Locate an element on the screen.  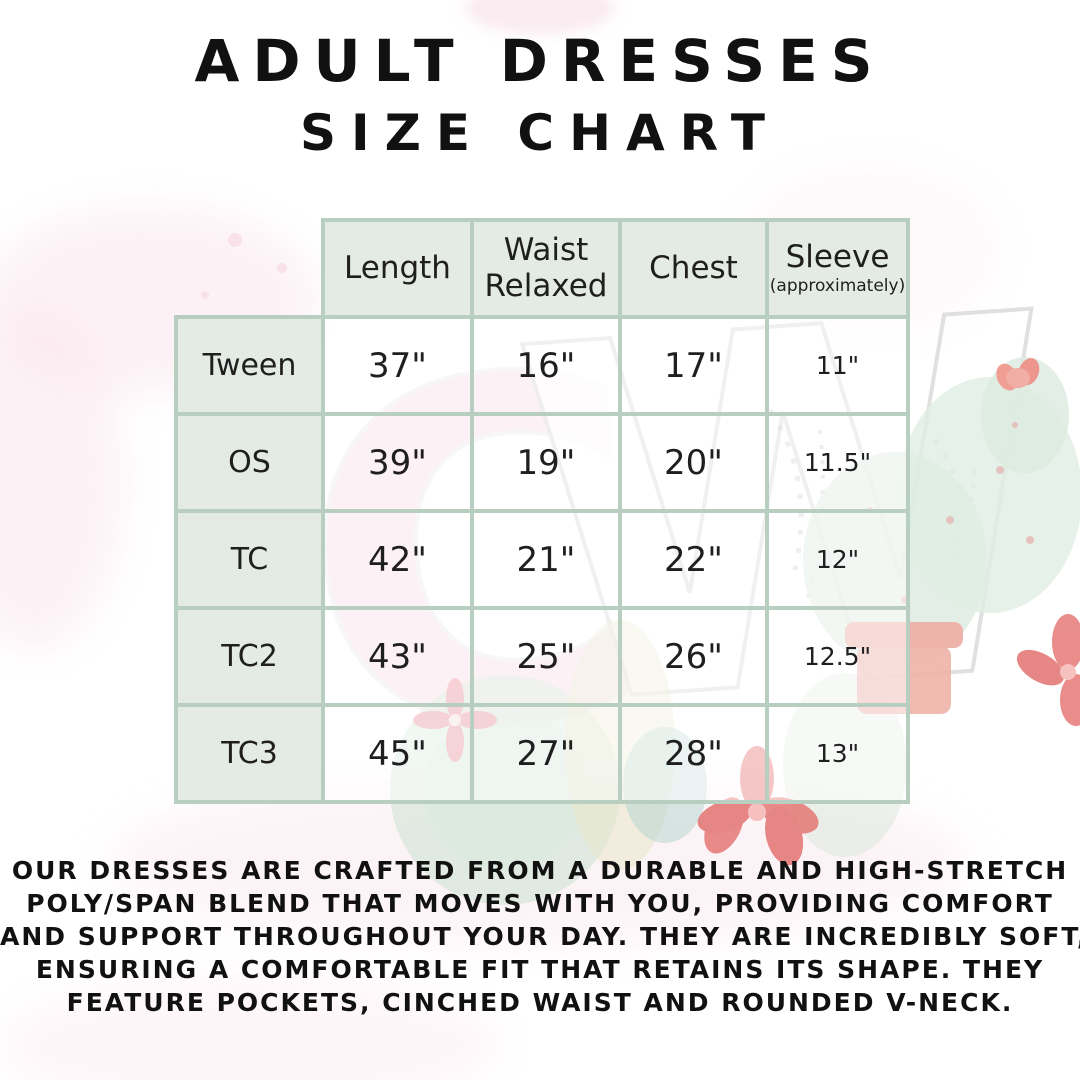
row-header-tc2: TC2 is located at coordinates (249, 656).